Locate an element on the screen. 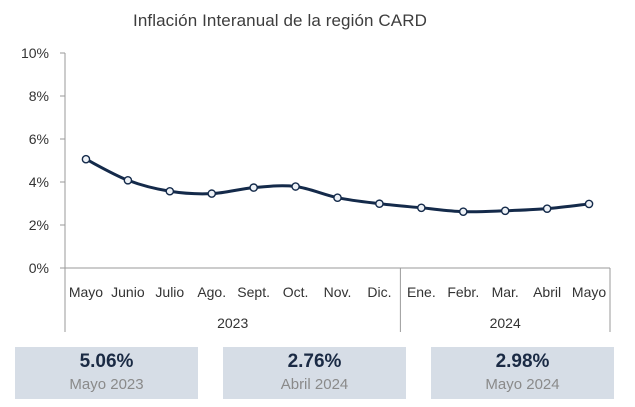 The height and width of the screenshot is (407, 635). x-tick-label: Abril is located at coordinates (547, 292).